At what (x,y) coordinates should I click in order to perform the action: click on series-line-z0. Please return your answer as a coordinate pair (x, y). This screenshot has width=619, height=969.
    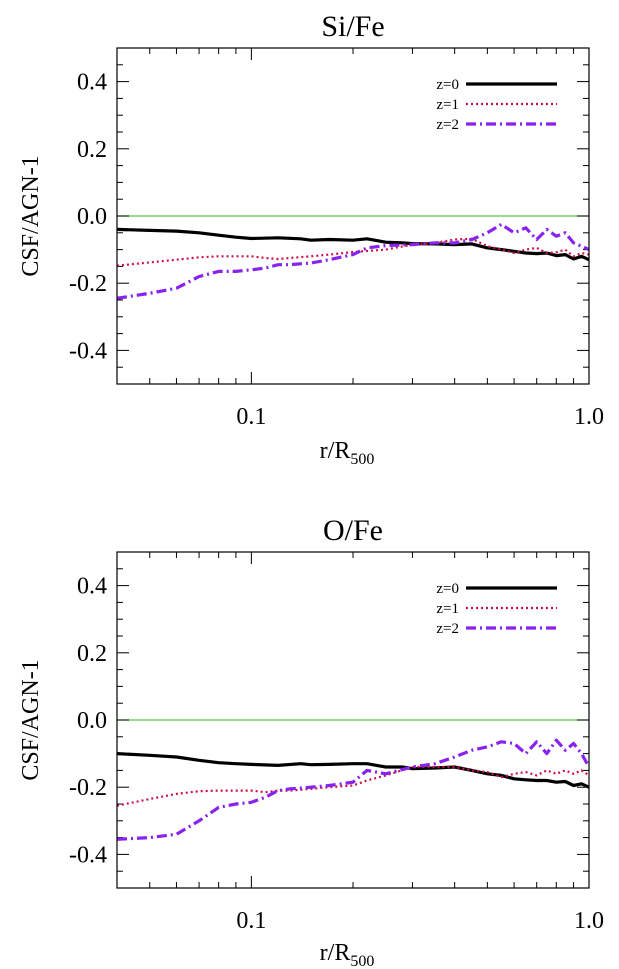
    Looking at the image, I should click on (353, 244).